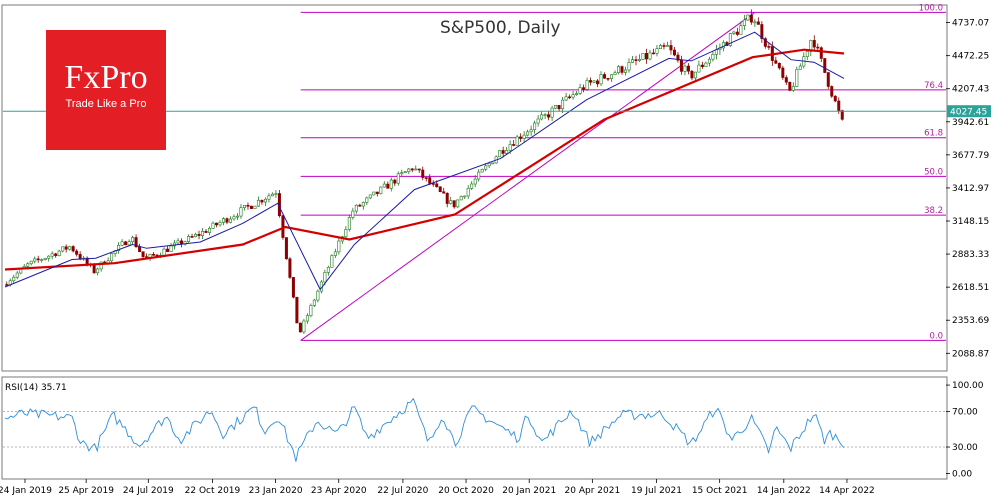 This screenshot has height=504, width=1000. I want to click on x-tick-label-12: 14 Jan 2022, so click(784, 491).